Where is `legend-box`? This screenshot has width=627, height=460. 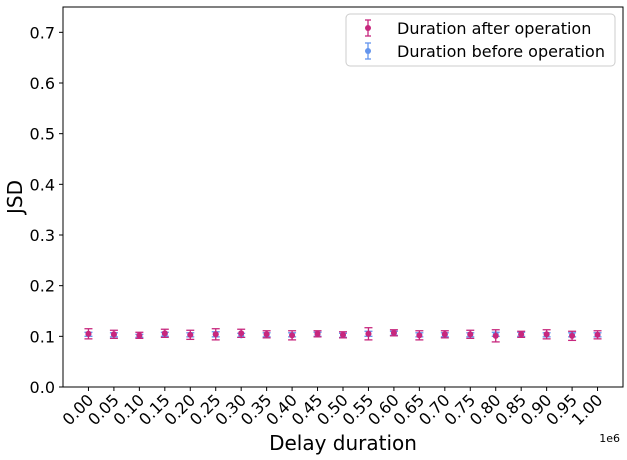 legend-box is located at coordinates (480, 40).